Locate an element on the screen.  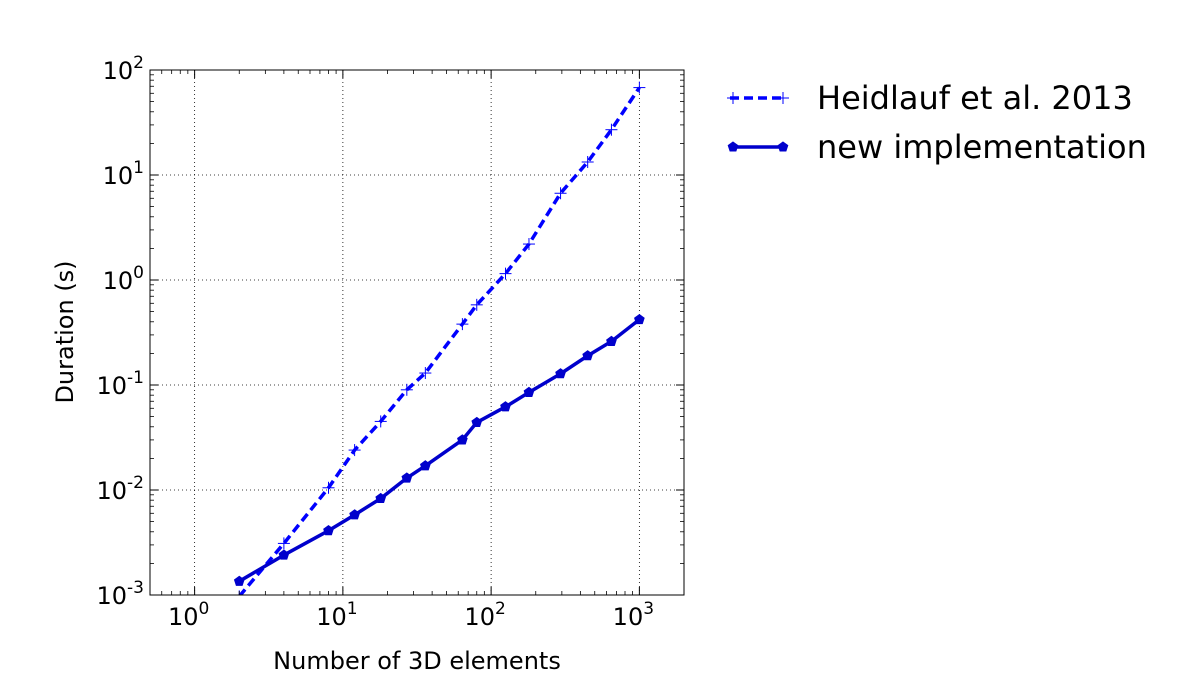
legend: Heidlauf et al. 2013 new implementation is located at coordinates (937, 122).